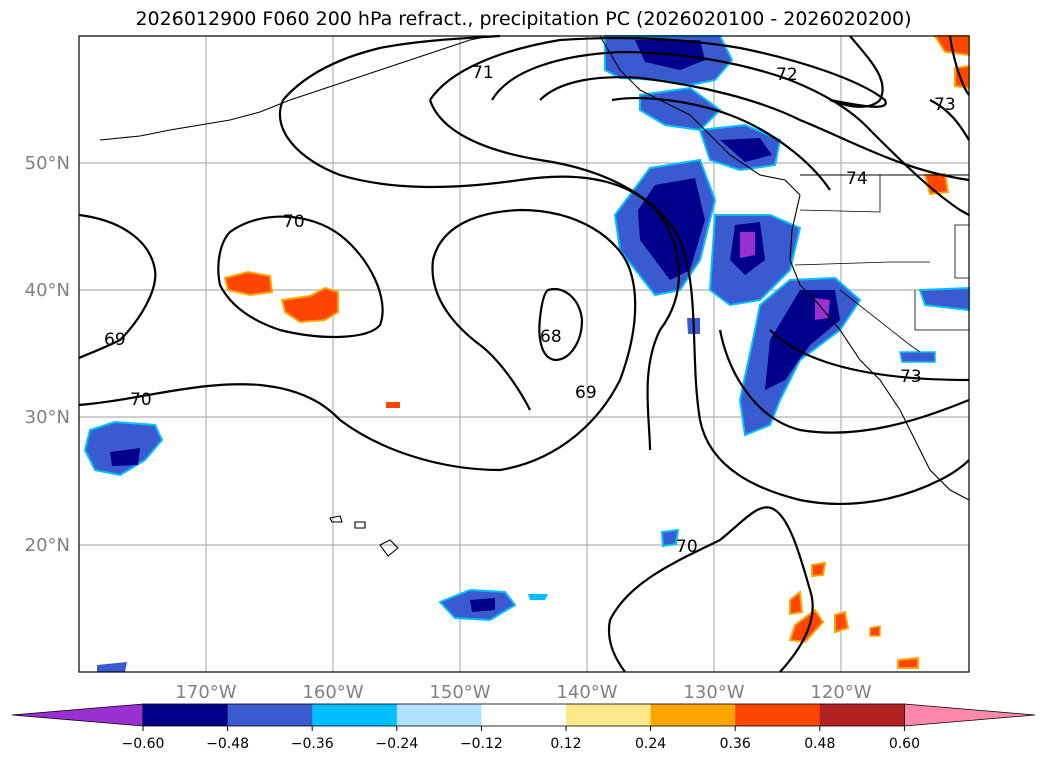 The height and width of the screenshot is (765, 1047). Describe the element at coordinates (565, 744) in the screenshot. I see `colorbar-tick-label: 0.12` at that location.